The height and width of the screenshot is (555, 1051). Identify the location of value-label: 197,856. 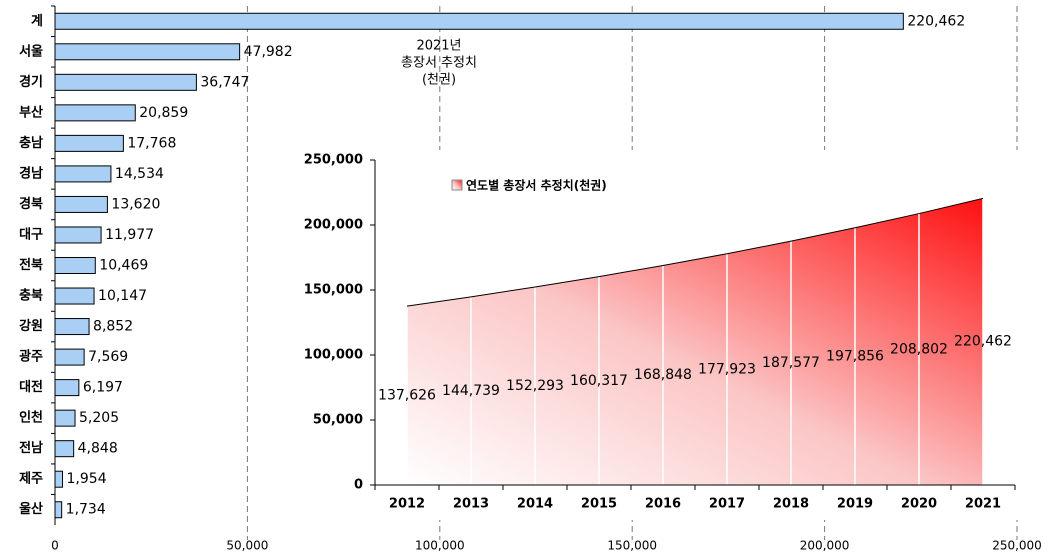
(855, 356).